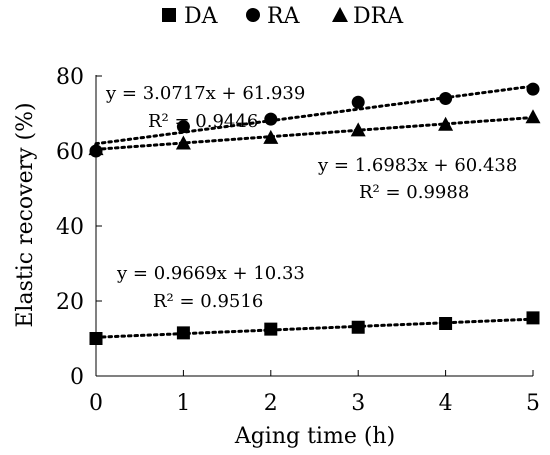 This screenshot has height=455, width=550. I want to click on trendline-da, so click(314, 328).